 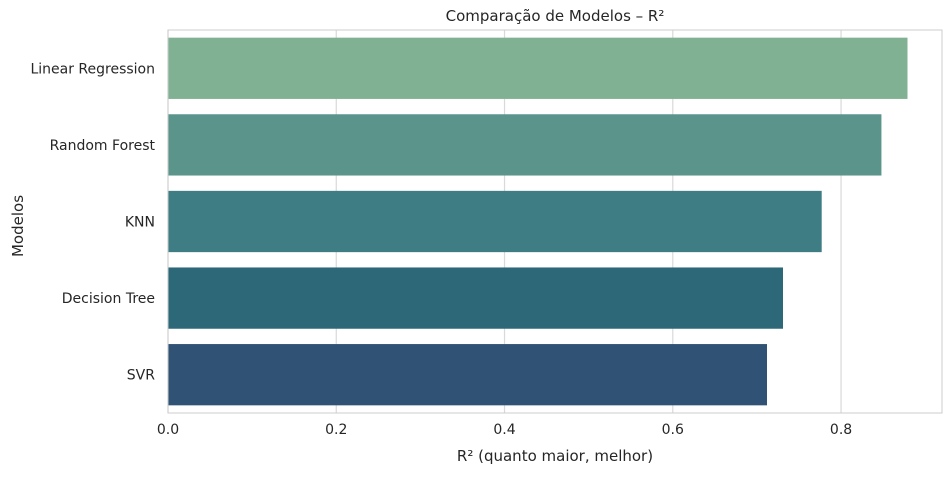 What do you see at coordinates (538, 68) in the screenshot?
I see `bar-linear-regression` at bounding box center [538, 68].